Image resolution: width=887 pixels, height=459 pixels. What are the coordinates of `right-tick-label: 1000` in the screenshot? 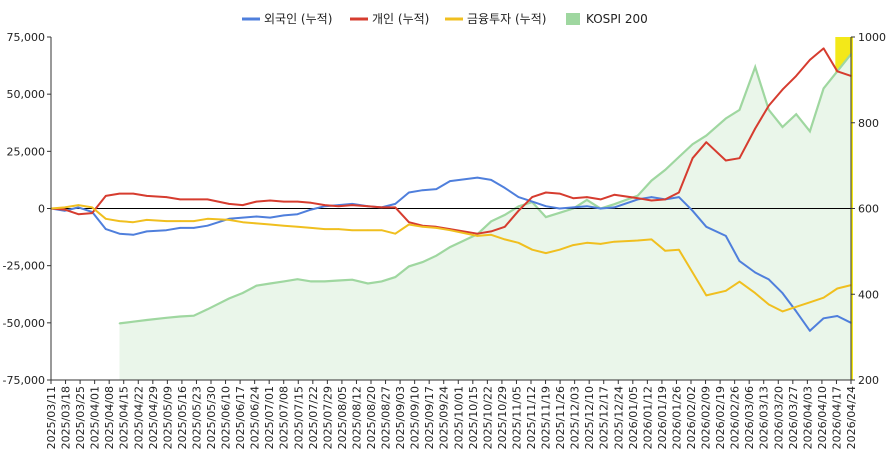 It's located at (872, 37).